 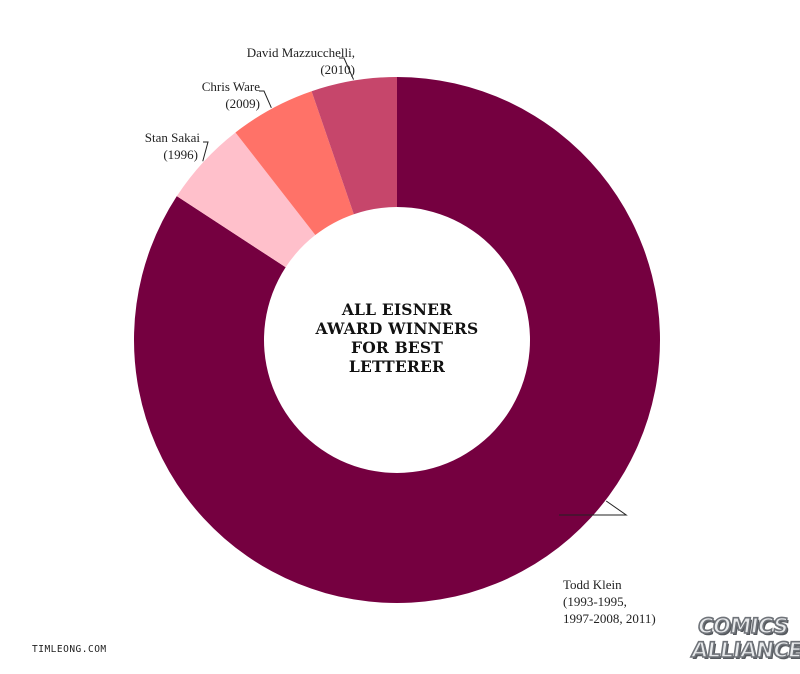 What do you see at coordinates (337, 69) in the screenshot?
I see `slice-label-line: (2010)` at bounding box center [337, 69].